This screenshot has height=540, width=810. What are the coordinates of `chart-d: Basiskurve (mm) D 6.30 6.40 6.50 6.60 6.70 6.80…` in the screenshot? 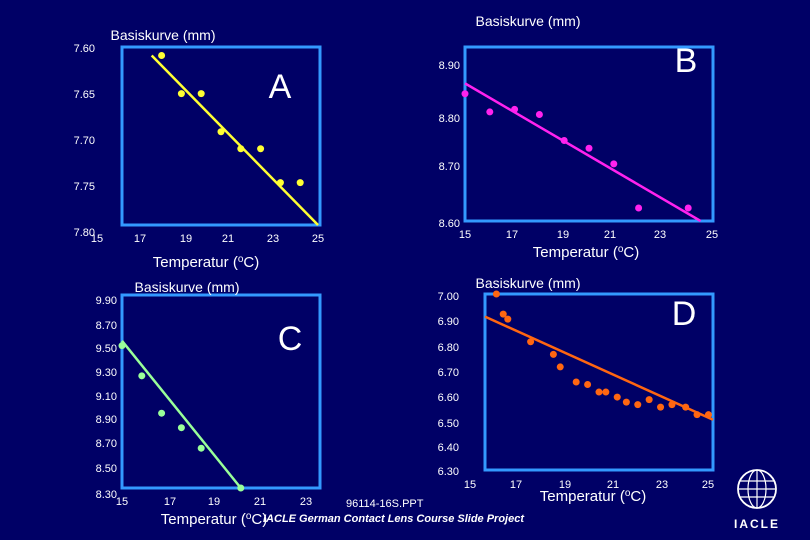 It's located at (576, 390).